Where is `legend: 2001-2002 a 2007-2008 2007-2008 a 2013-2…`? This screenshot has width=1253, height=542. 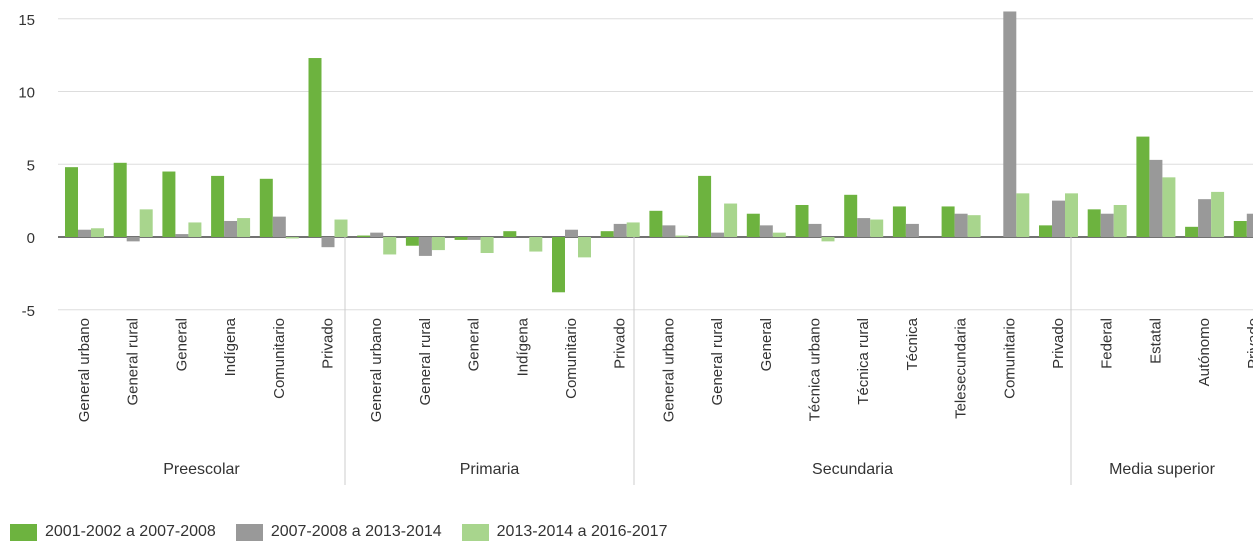
legend: 2001-2002 a 2007-2008 2007-2008 a 2013-2… is located at coordinates (348, 532).